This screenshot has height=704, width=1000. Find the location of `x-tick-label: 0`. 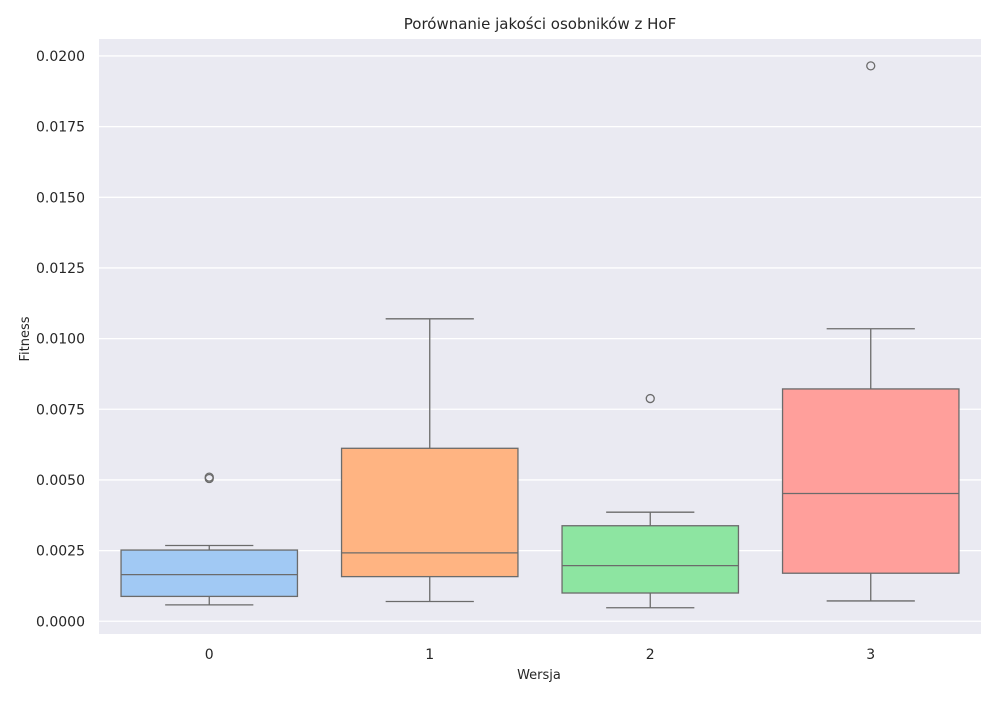

x-tick-label: 0 is located at coordinates (209, 655).